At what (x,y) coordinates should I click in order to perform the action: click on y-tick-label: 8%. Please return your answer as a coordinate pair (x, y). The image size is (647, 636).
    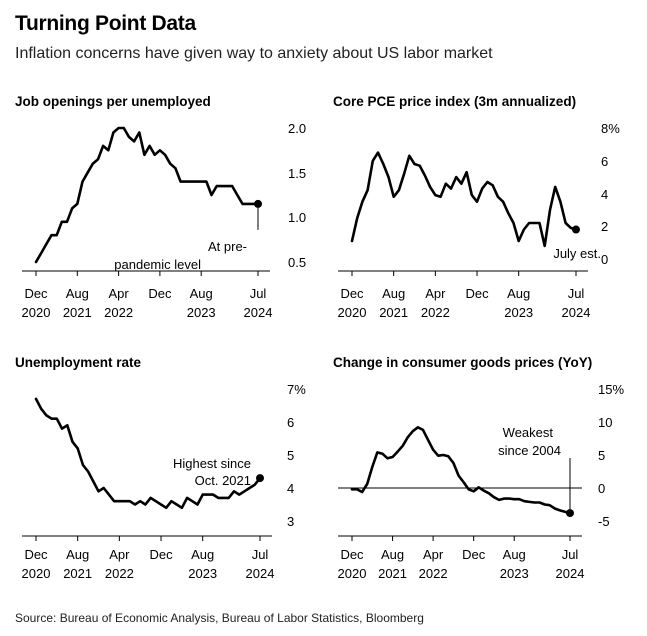
    Looking at the image, I should click on (610, 128).